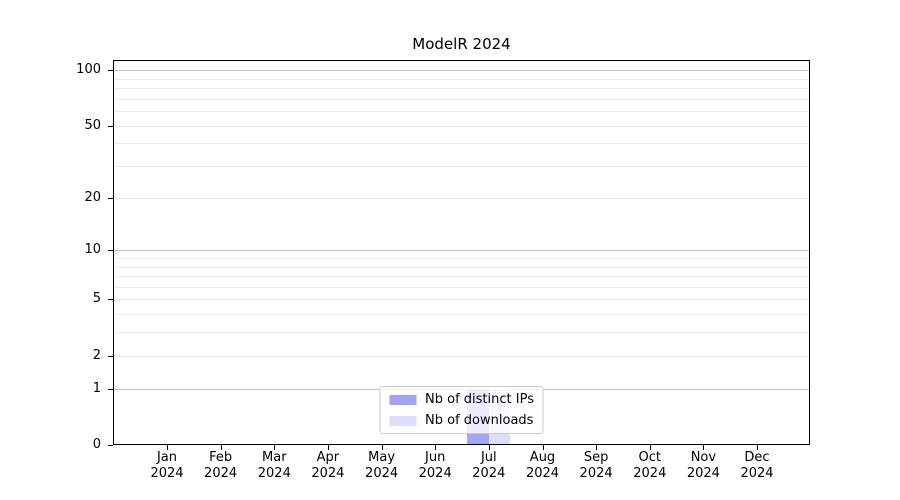 The width and height of the screenshot is (900, 500). Describe the element at coordinates (479, 420) in the screenshot. I see `legend-label: Nb of downloads` at that location.